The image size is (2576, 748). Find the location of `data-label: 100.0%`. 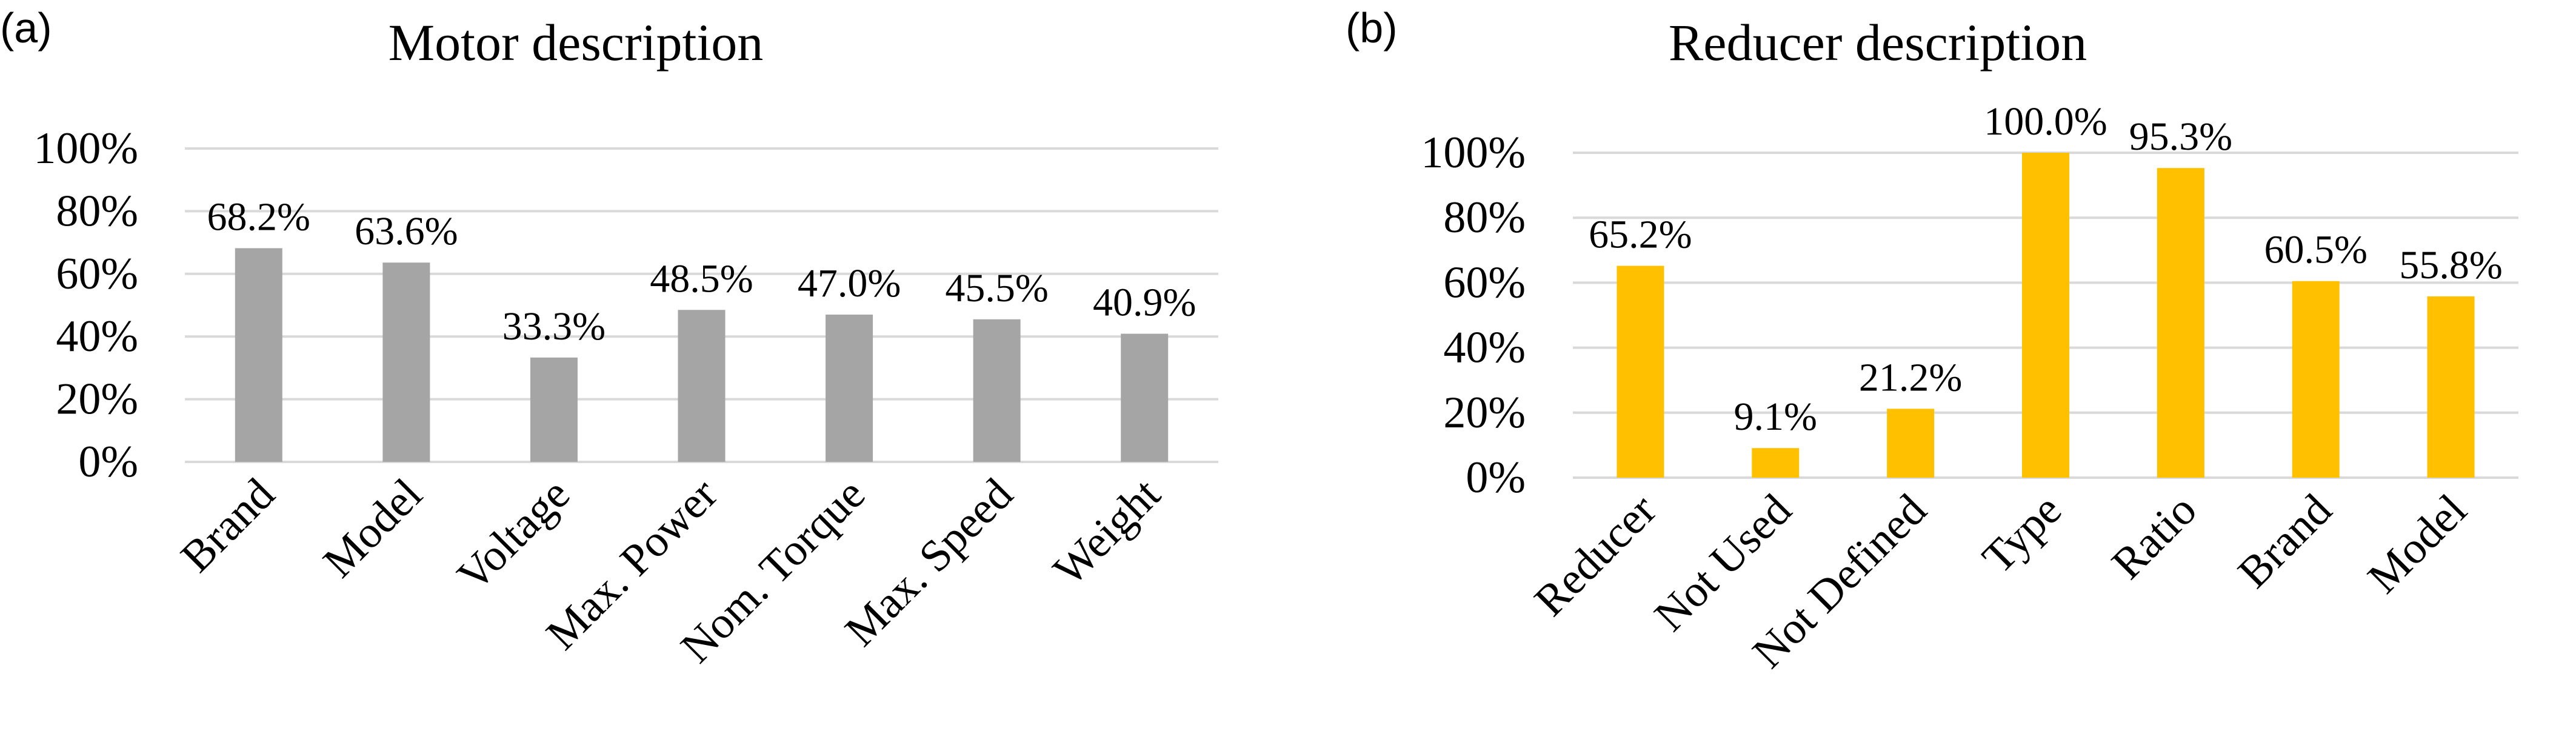

data-label: 100.0% is located at coordinates (2045, 121).